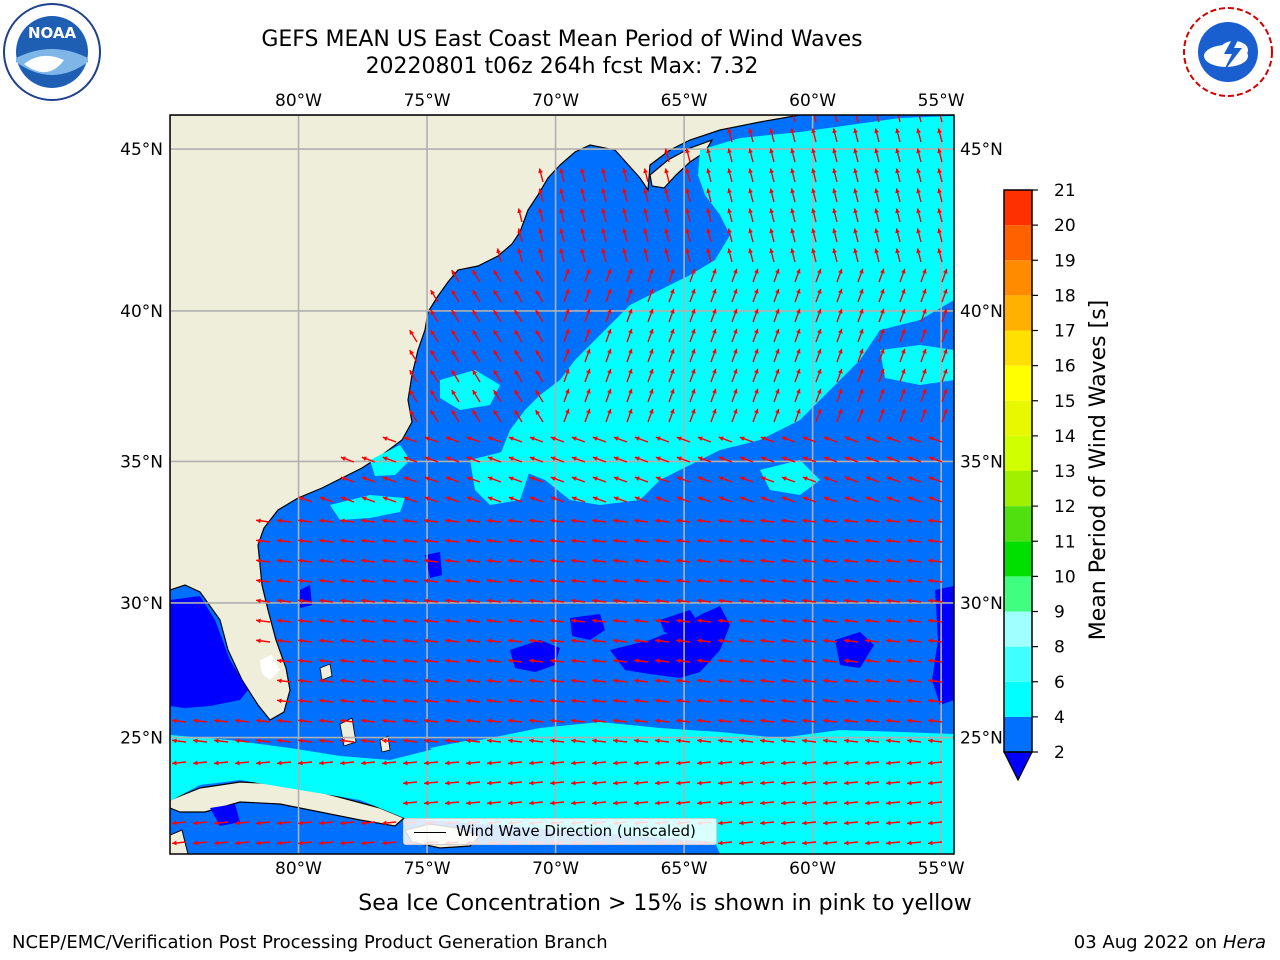 Image resolution: width=1280 pixels, height=960 pixels. I want to click on lat-label-left: 30°N, so click(141, 604).